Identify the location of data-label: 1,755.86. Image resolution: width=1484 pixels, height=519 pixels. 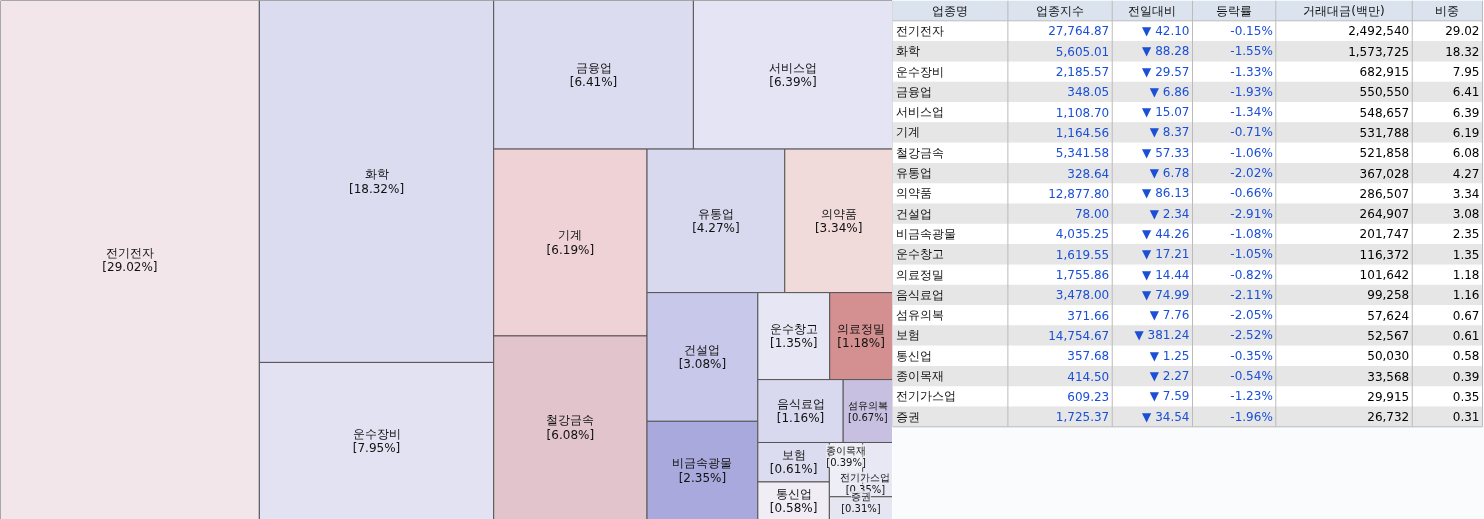
(1082, 275).